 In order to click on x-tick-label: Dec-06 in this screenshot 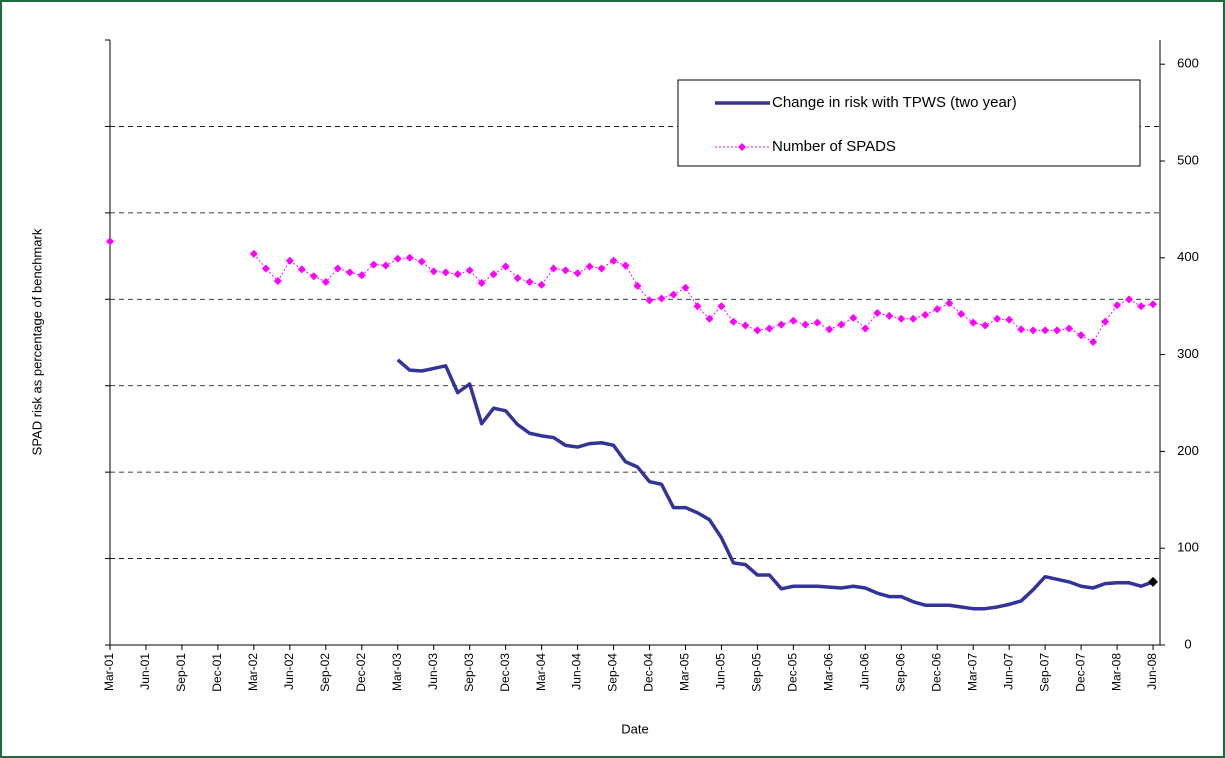, I will do `click(936, 672)`.